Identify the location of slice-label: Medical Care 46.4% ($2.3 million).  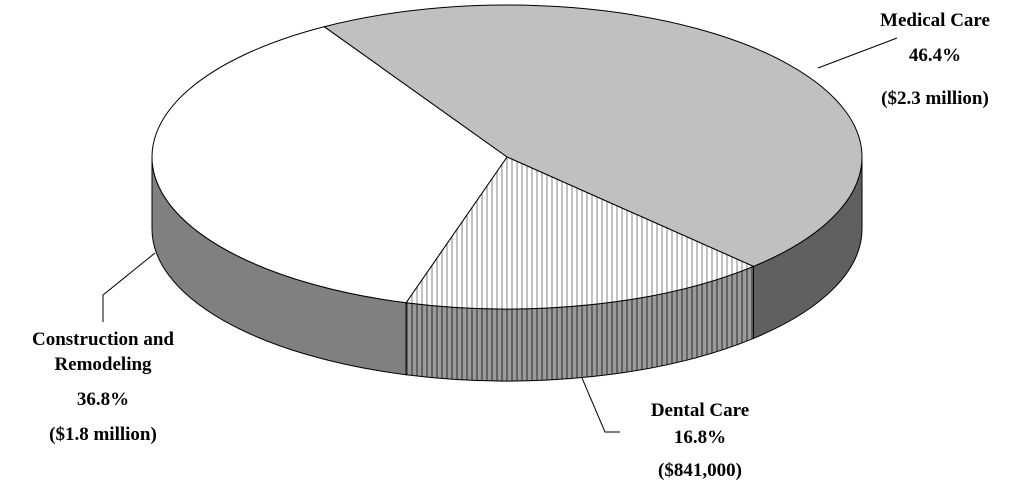
(929, 59).